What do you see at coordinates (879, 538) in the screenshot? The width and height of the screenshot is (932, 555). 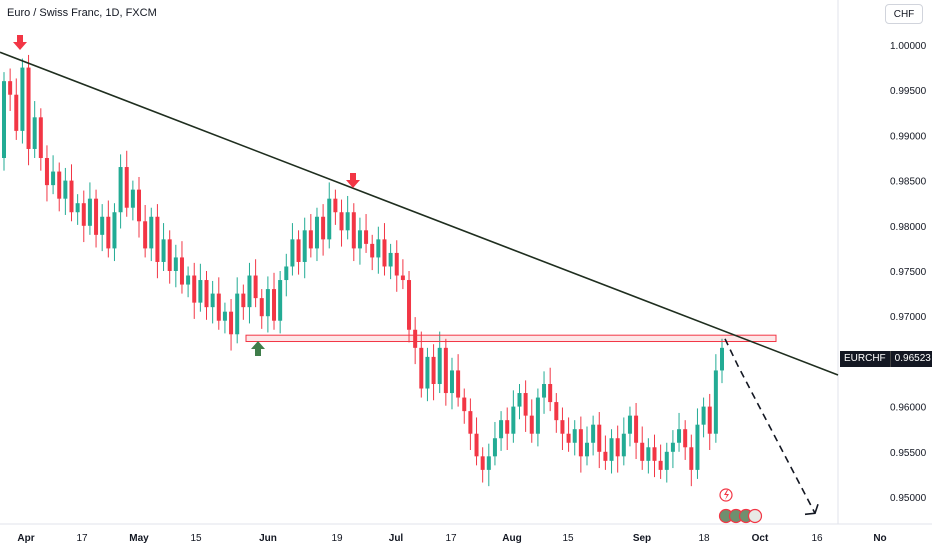 I see `time-tick-label: No` at bounding box center [879, 538].